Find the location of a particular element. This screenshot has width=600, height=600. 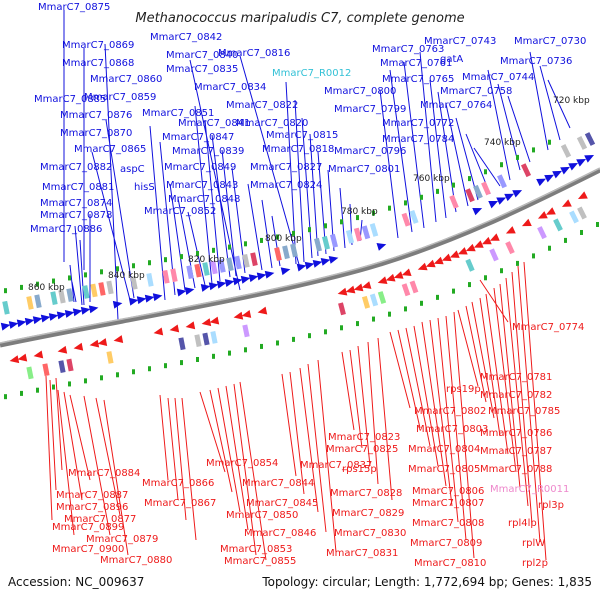

accession-text: Accession: NC_009637 is located at coordinates (76, 582).